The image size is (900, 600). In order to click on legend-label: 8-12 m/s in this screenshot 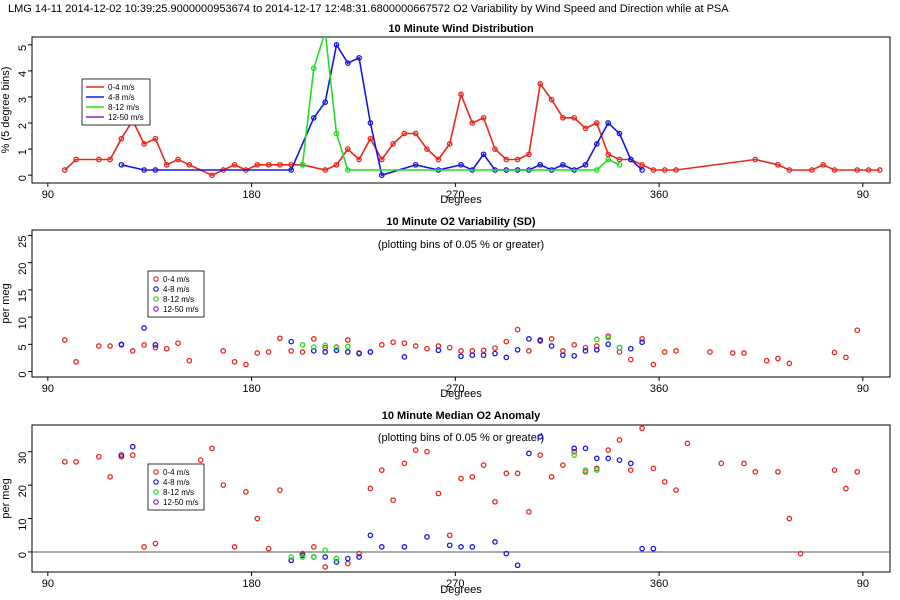, I will do `click(178, 492)`.